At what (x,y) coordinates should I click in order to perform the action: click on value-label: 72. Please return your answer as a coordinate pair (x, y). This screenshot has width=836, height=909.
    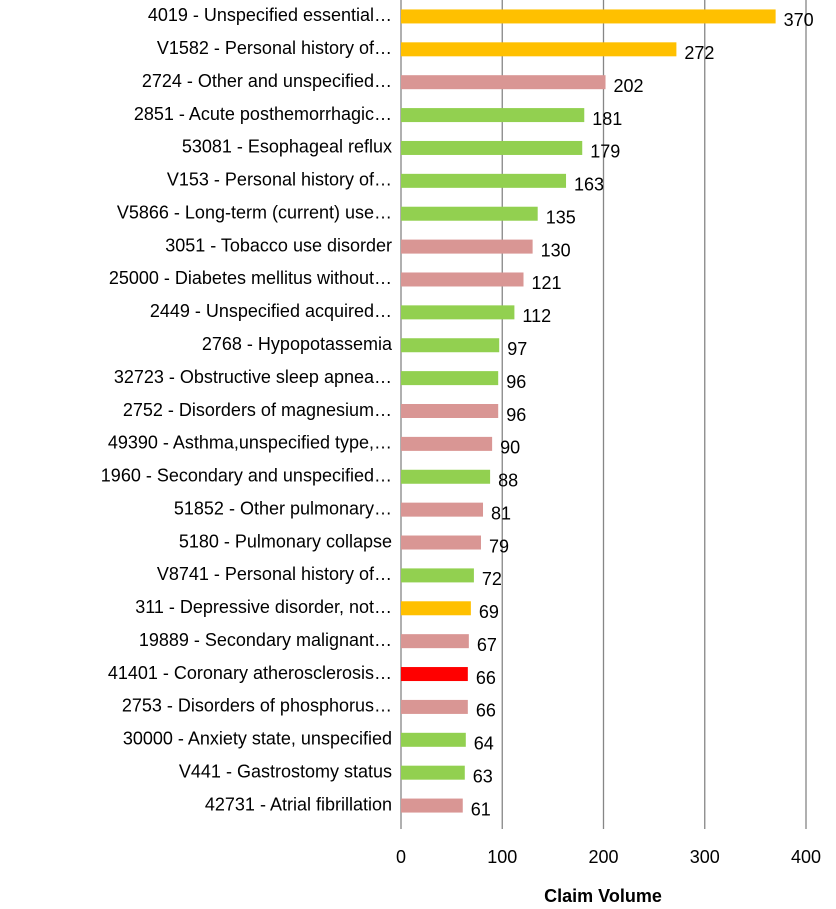
    Looking at the image, I should click on (492, 579).